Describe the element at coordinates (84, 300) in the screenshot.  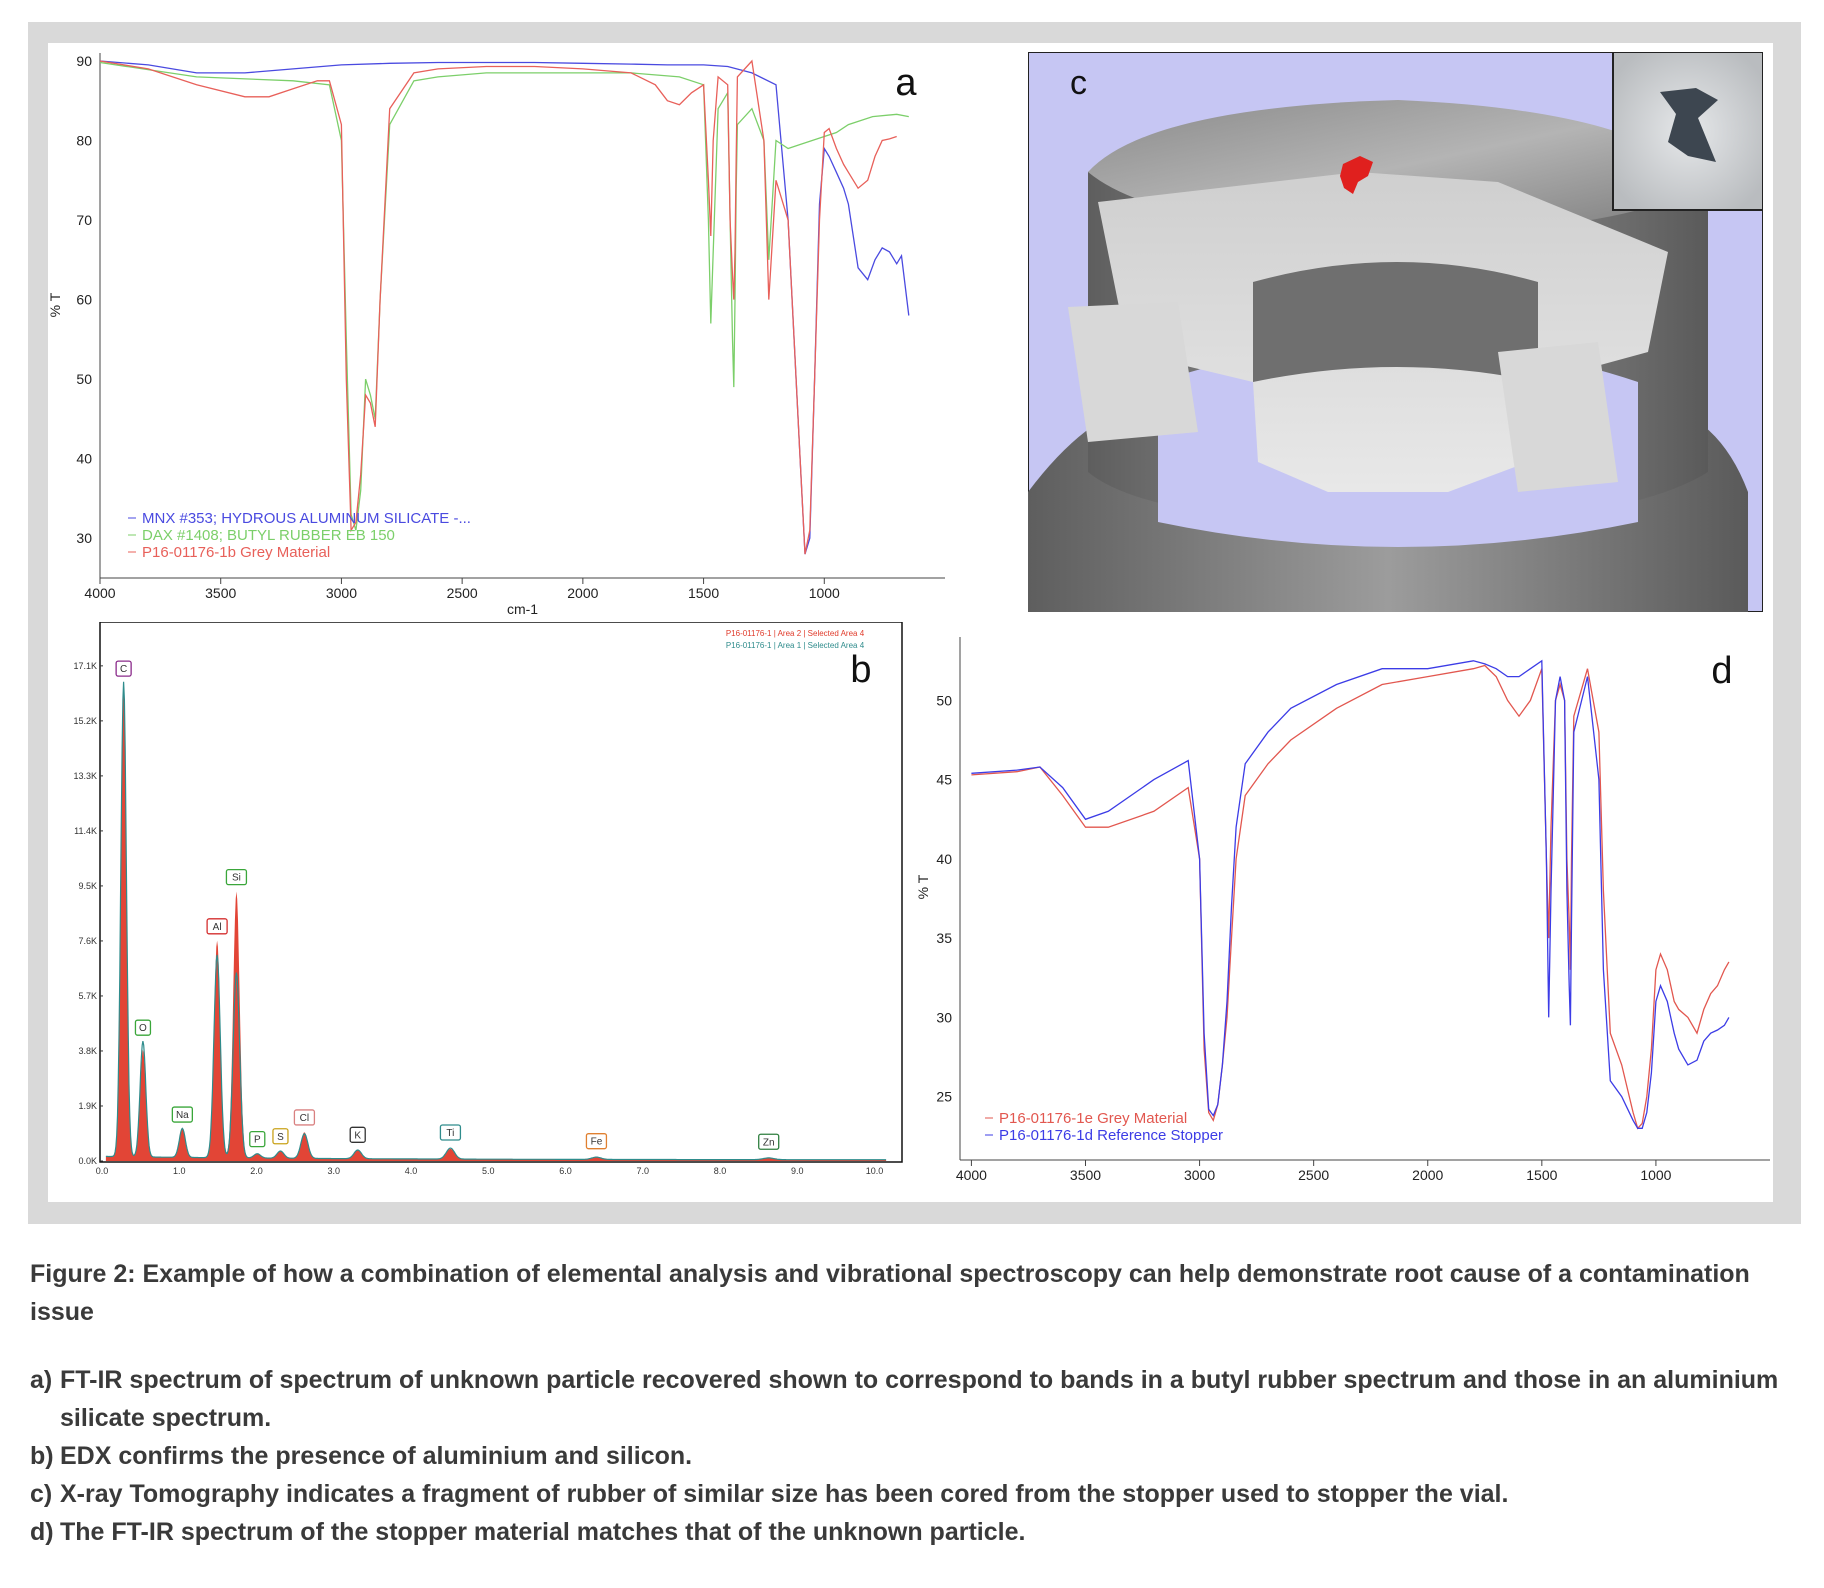
I see `y-tick-label: 60` at that location.